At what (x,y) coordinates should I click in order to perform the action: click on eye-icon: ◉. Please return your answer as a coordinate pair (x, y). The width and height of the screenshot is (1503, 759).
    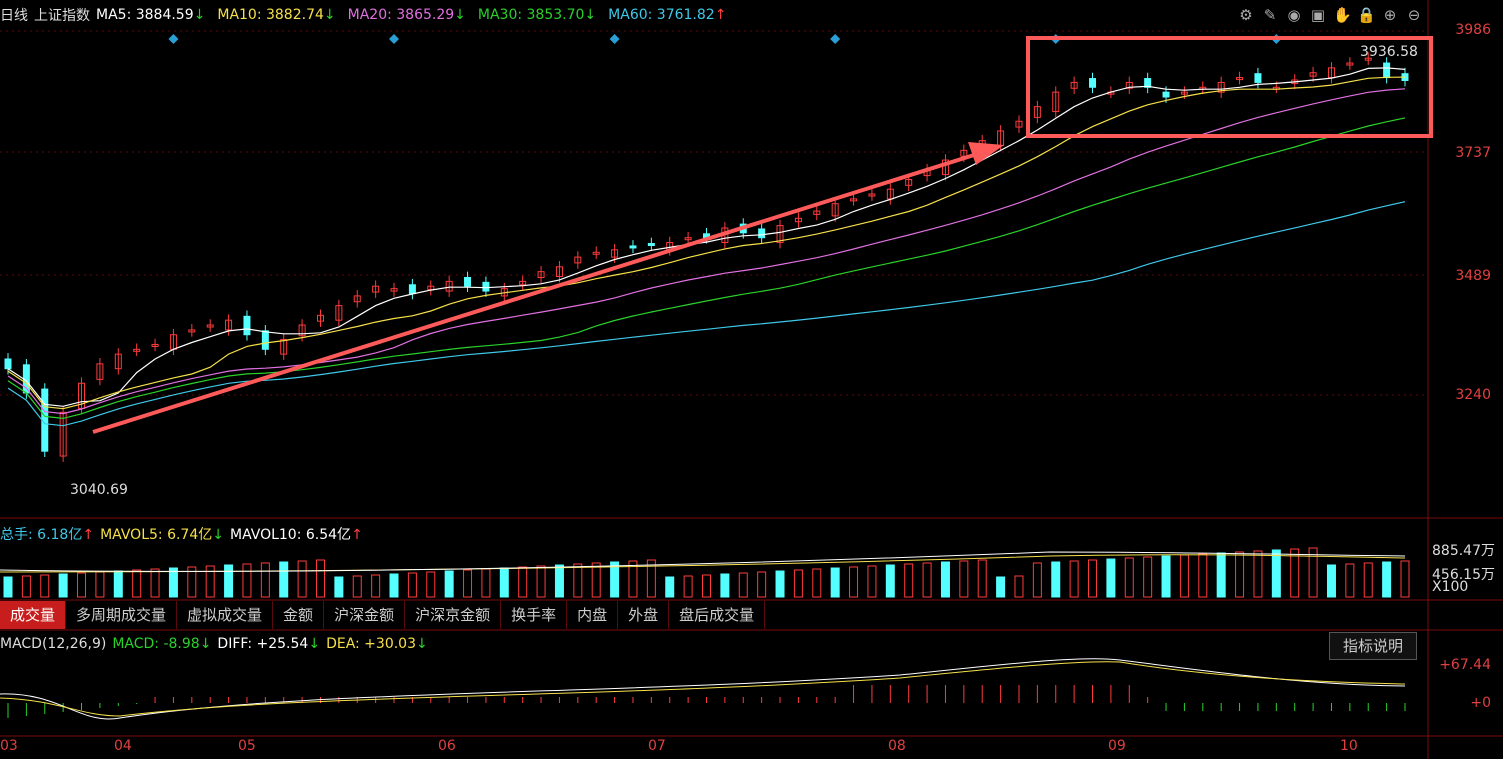
    Looking at the image, I should click on (1294, 15).